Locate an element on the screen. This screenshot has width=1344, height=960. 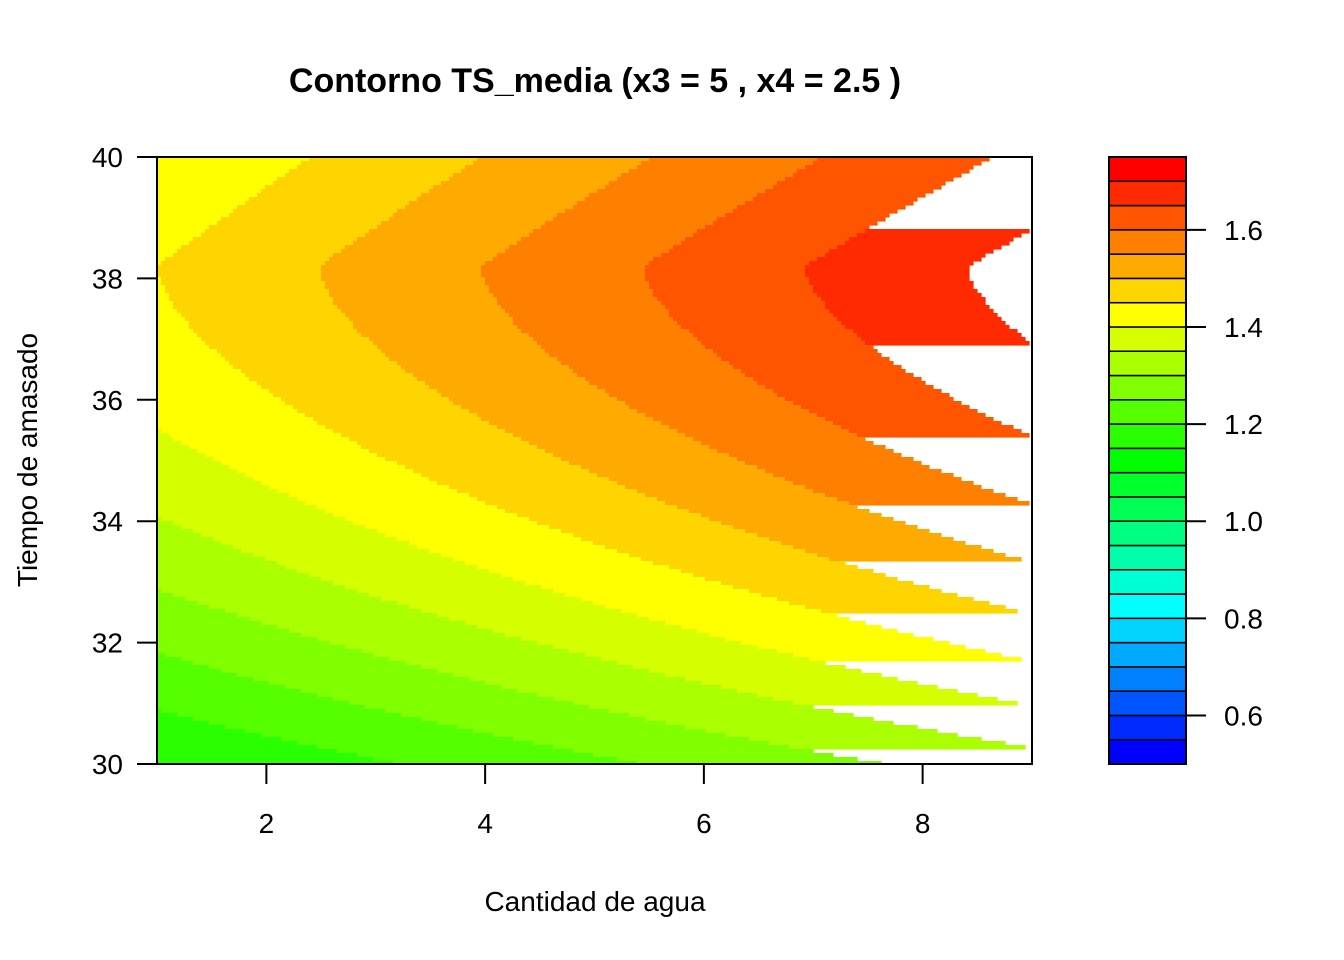
x-tick-label: 6 is located at coordinates (704, 823).